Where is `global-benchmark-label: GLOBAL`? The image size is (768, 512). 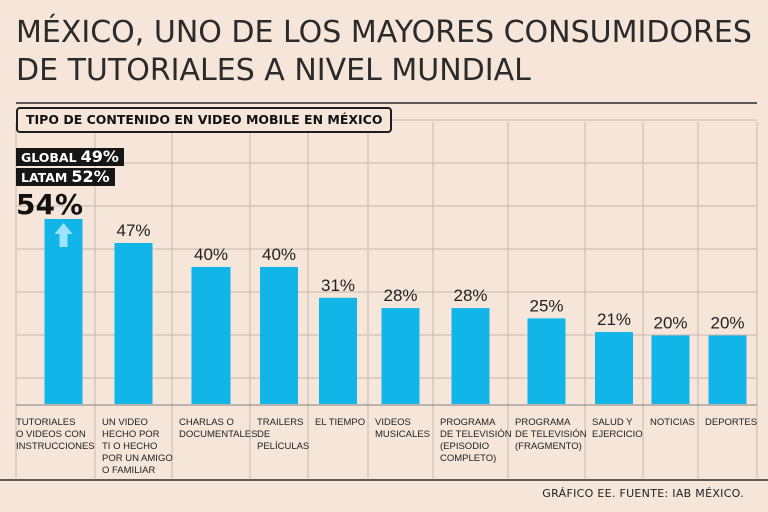 global-benchmark-label: GLOBAL is located at coordinates (49, 157).